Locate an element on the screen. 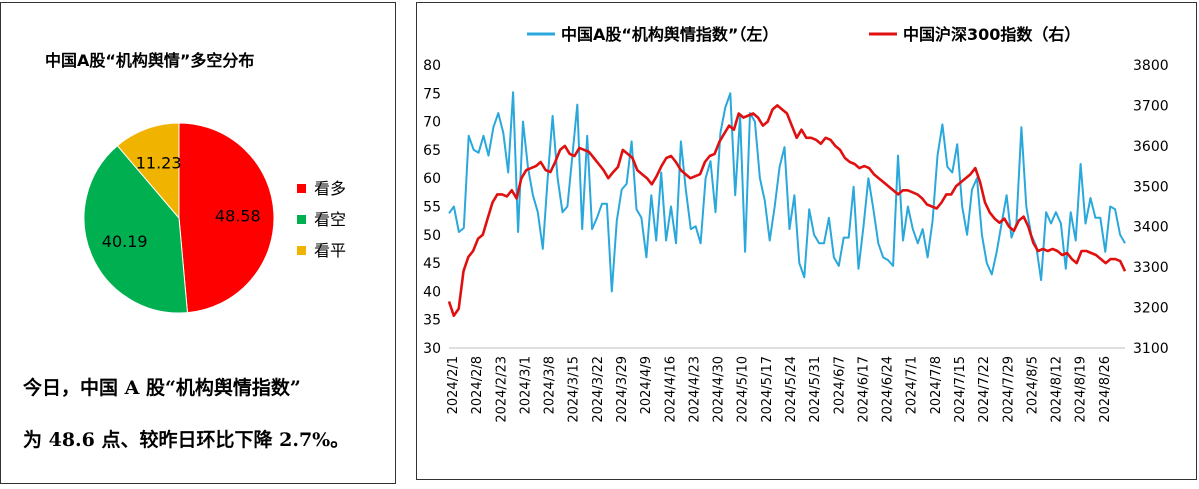  x-tick-label: 2024/4/30 is located at coordinates (719, 389).